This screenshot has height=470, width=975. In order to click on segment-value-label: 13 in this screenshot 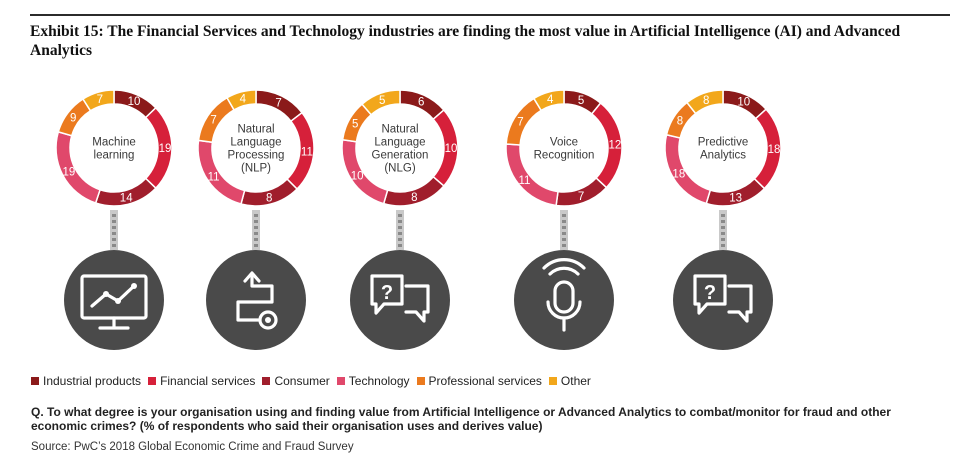, I will do `click(735, 198)`.